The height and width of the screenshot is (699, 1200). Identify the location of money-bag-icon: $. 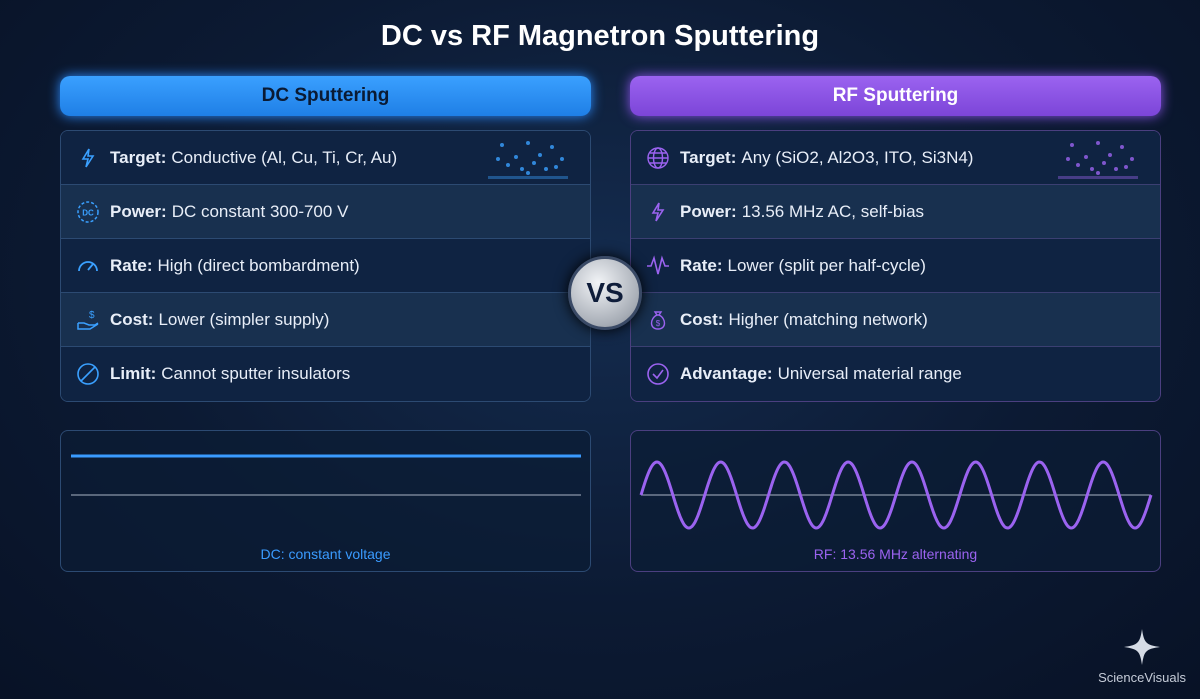
(658, 320).